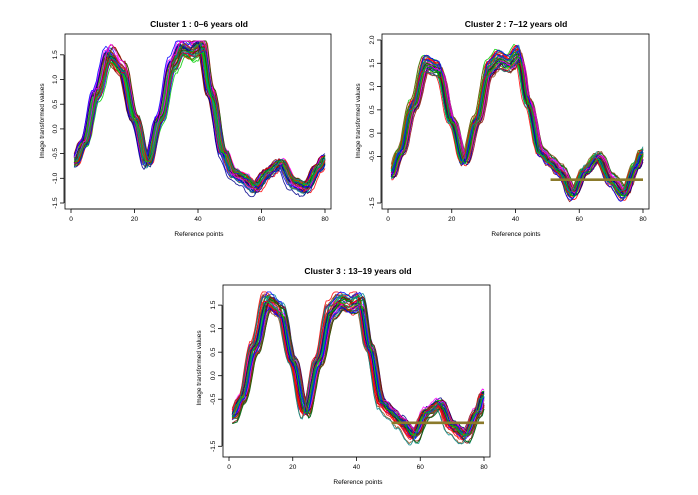  What do you see at coordinates (199, 368) in the screenshot?
I see `cluster-3-y-axis-label: Image transformed values` at bounding box center [199, 368].